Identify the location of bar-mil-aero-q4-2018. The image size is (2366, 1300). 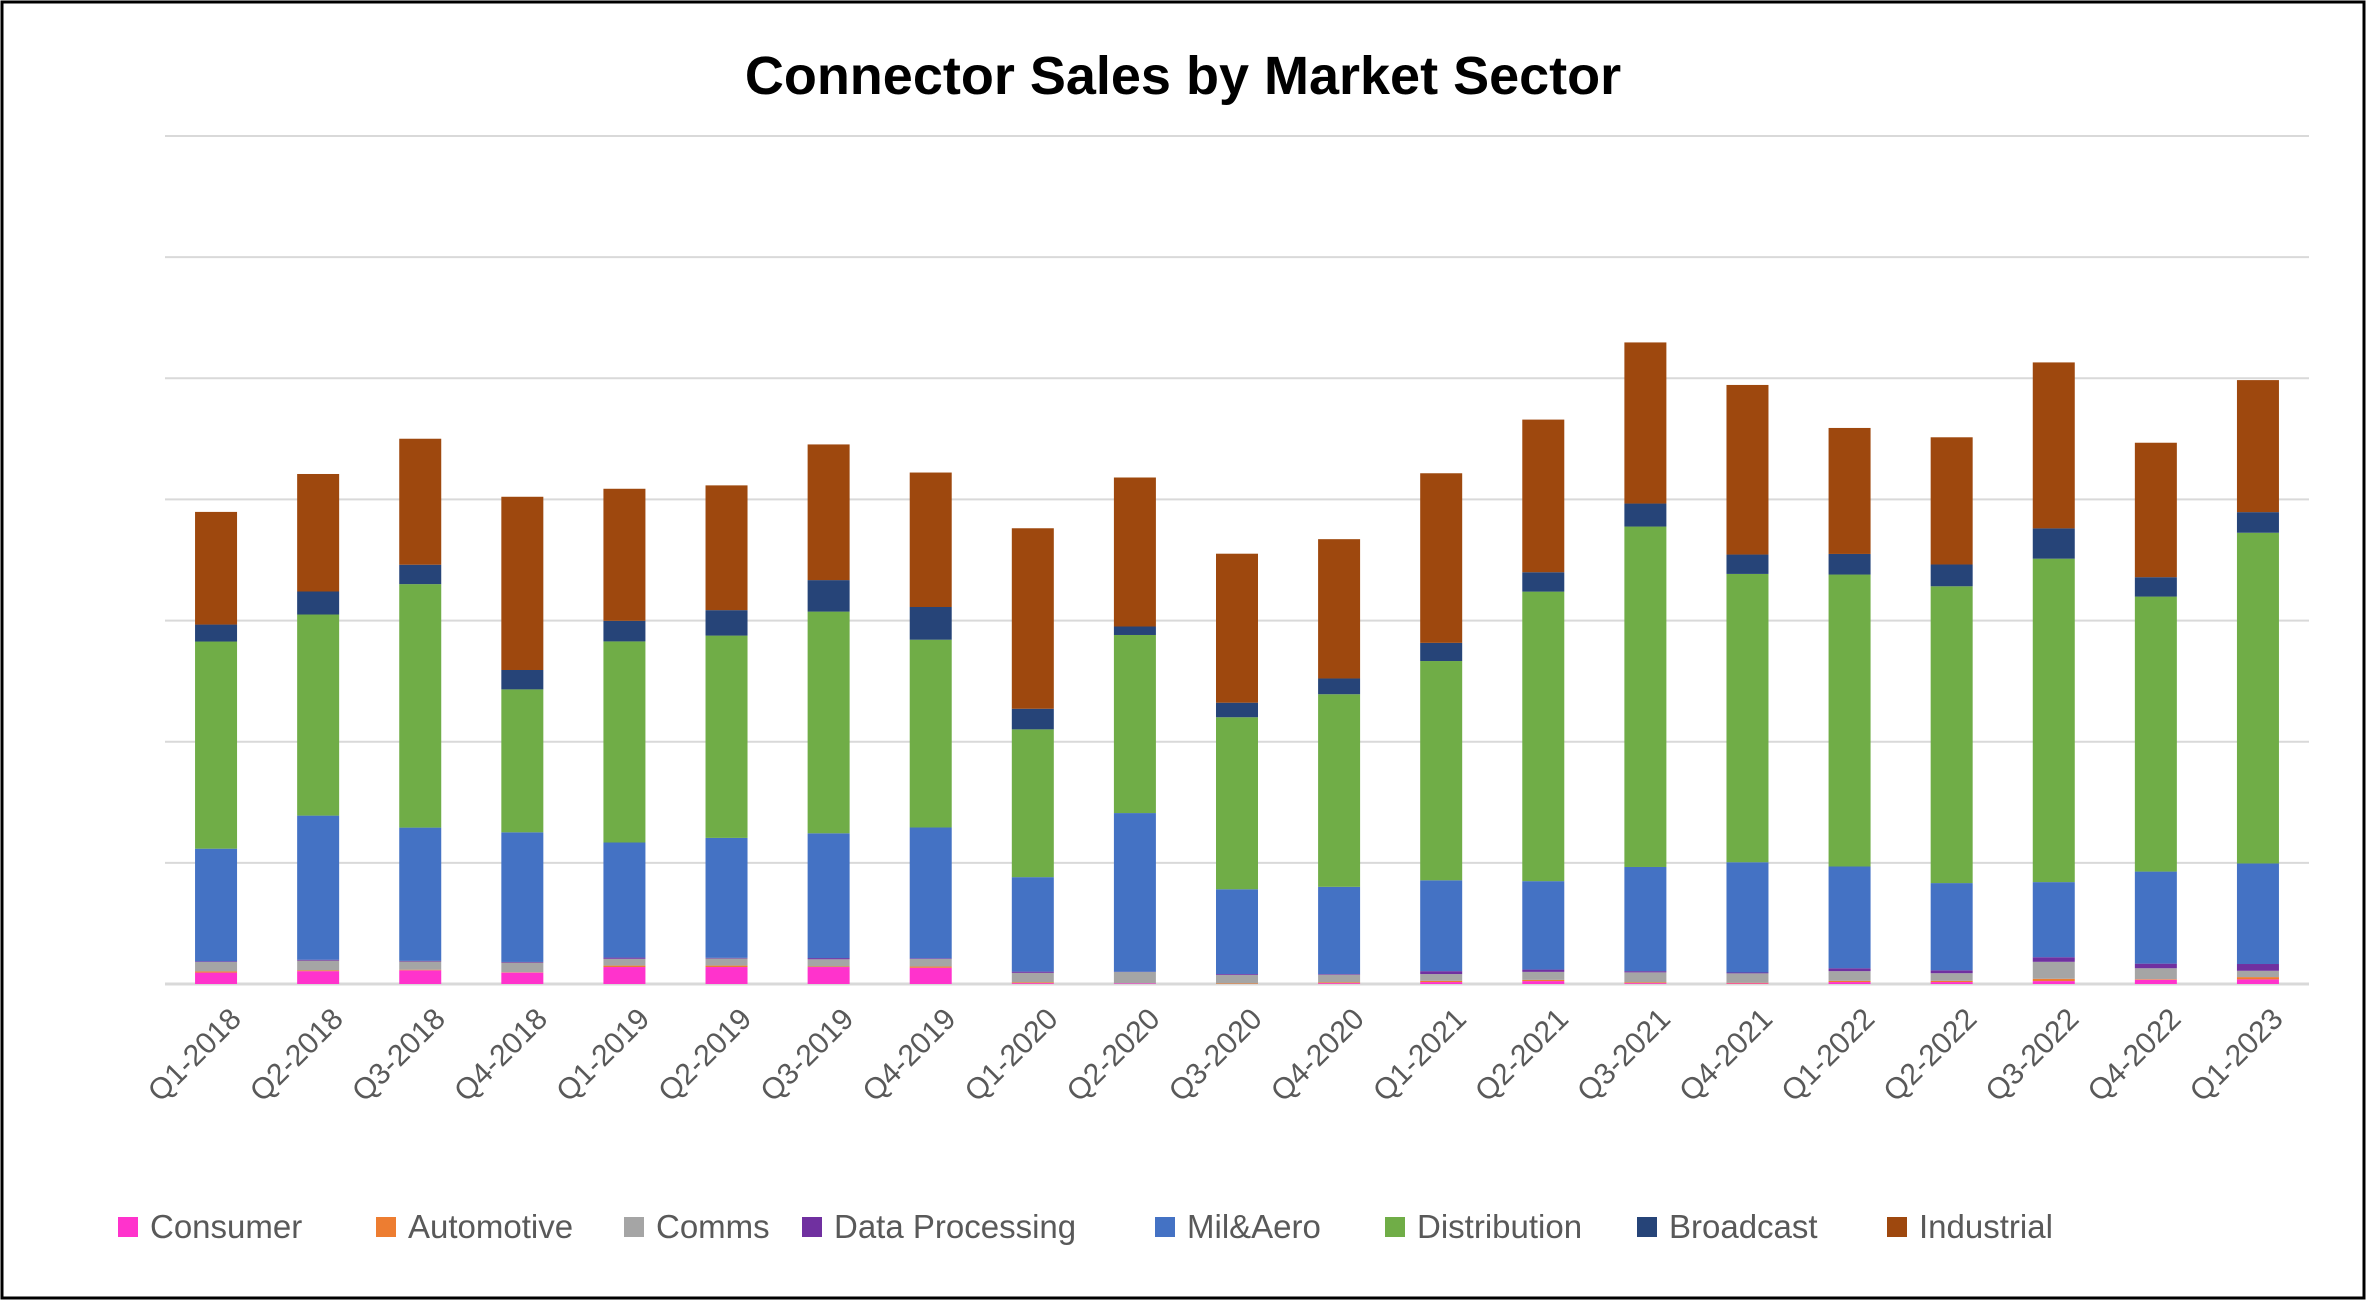
(522, 897).